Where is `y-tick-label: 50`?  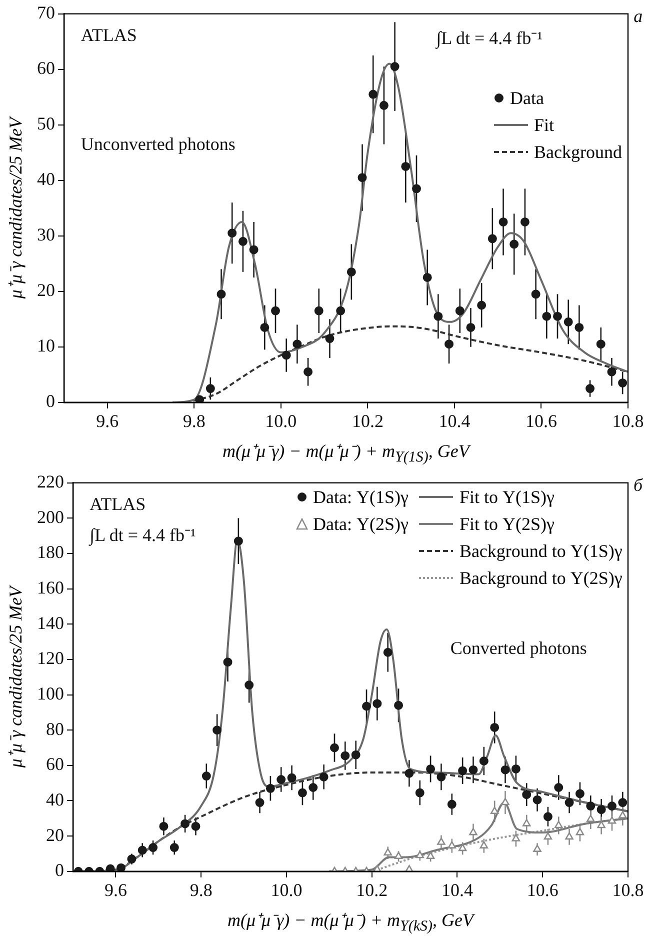
y-tick-label: 50 is located at coordinates (46, 124).